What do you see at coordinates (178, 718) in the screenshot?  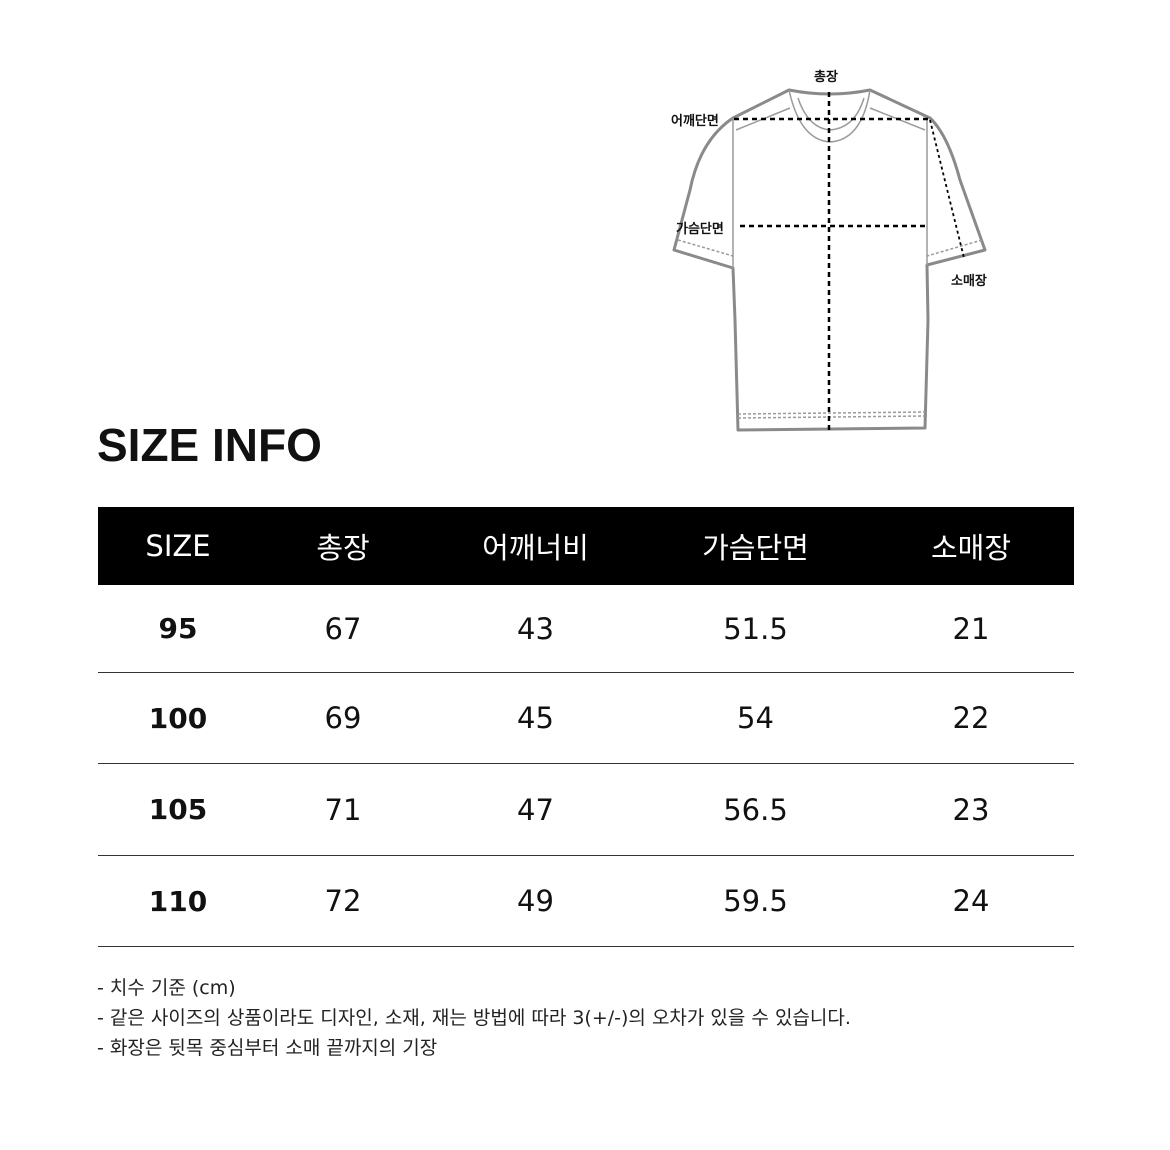 I see `cell-size: 100` at bounding box center [178, 718].